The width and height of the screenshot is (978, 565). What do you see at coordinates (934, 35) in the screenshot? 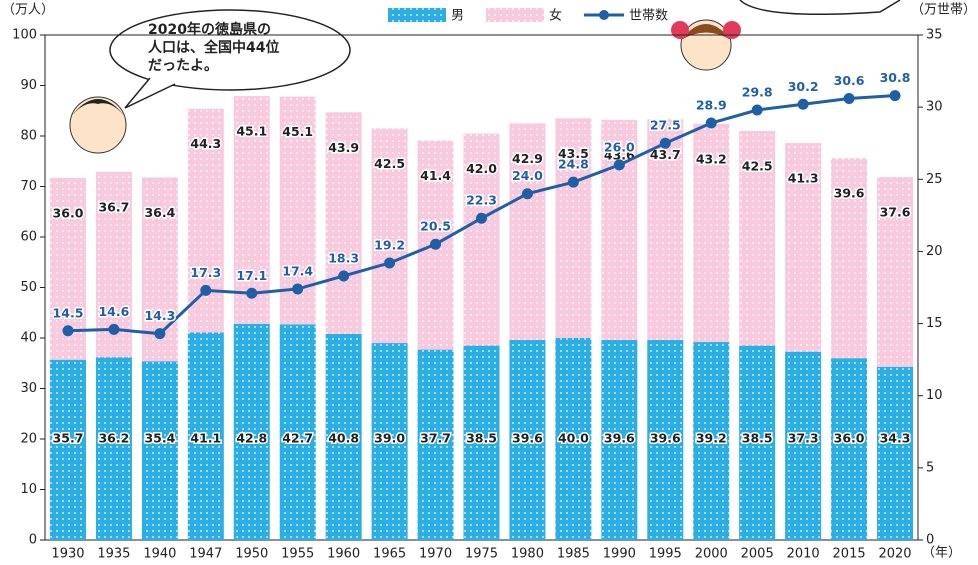
I see `y2-tick-label: 35` at bounding box center [934, 35].